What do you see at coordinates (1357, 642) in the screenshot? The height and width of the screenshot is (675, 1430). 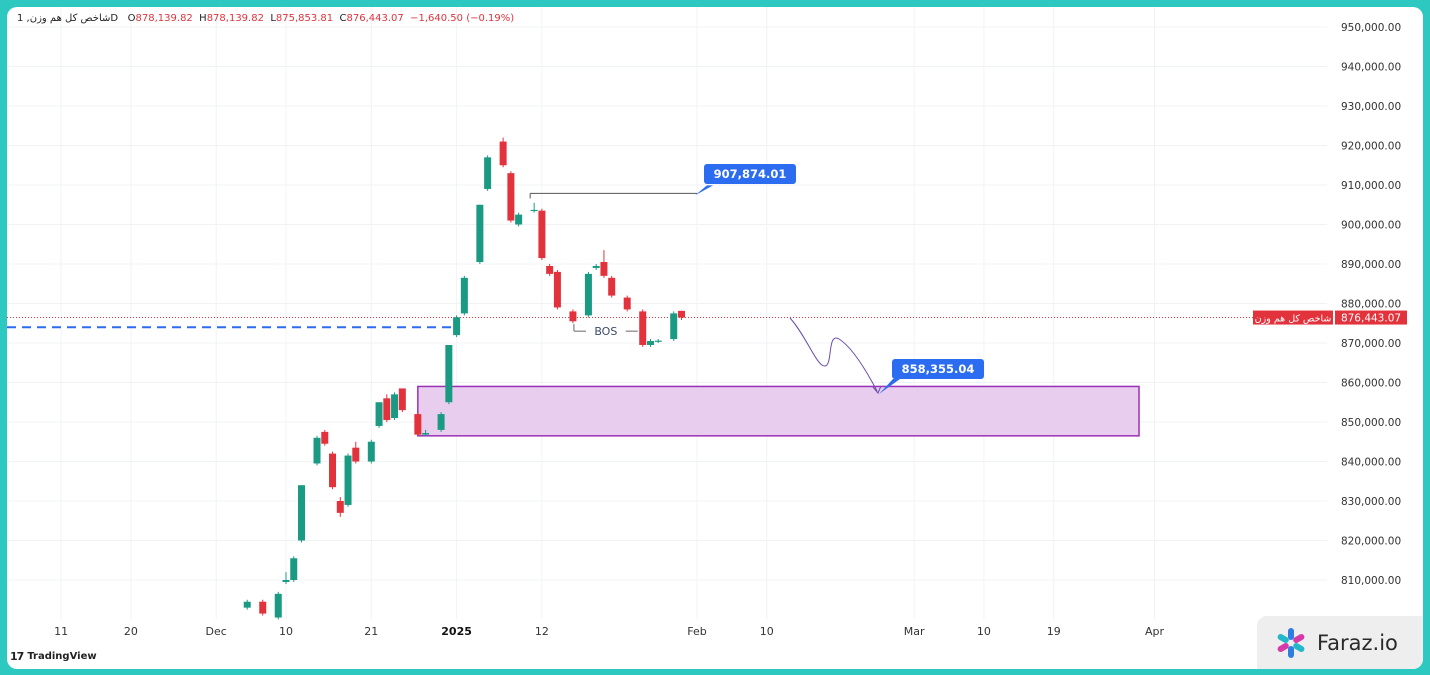 I see `faraz-logo-text: Faraz.io` at bounding box center [1357, 642].